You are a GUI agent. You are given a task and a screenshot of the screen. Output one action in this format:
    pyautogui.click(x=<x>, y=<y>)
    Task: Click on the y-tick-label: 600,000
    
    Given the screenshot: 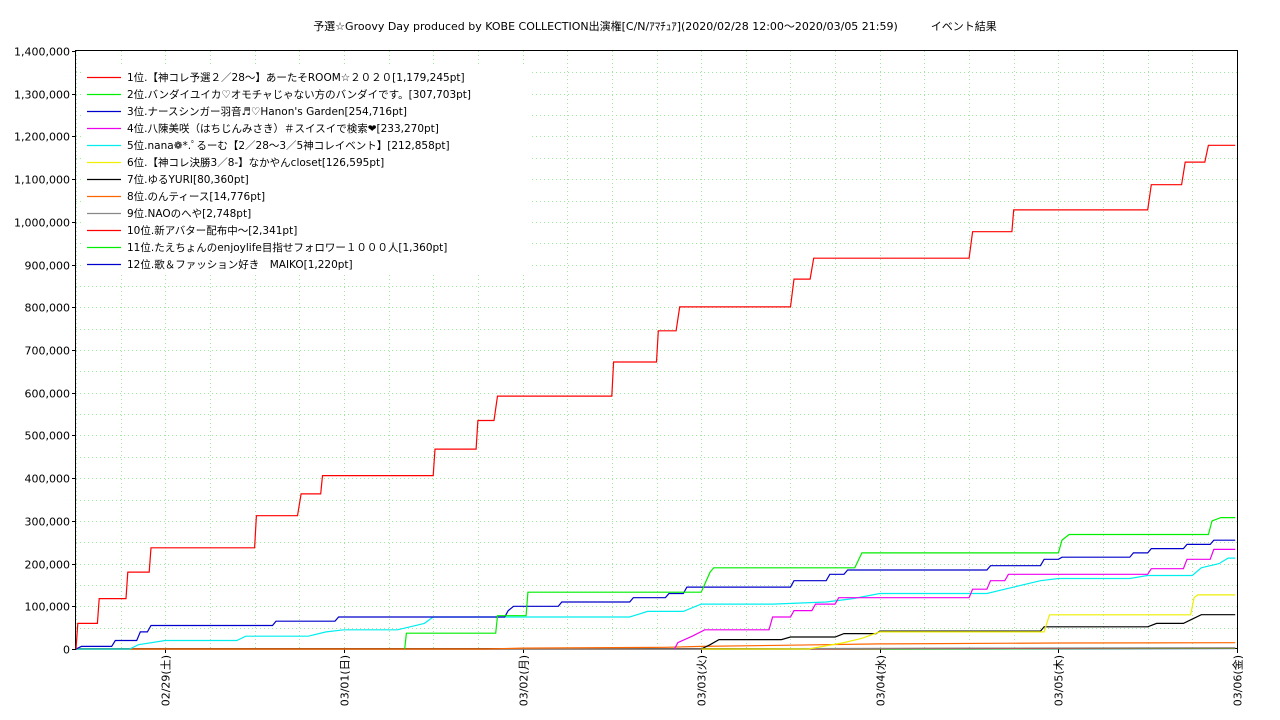 What is the action you would take?
    pyautogui.click(x=48, y=394)
    